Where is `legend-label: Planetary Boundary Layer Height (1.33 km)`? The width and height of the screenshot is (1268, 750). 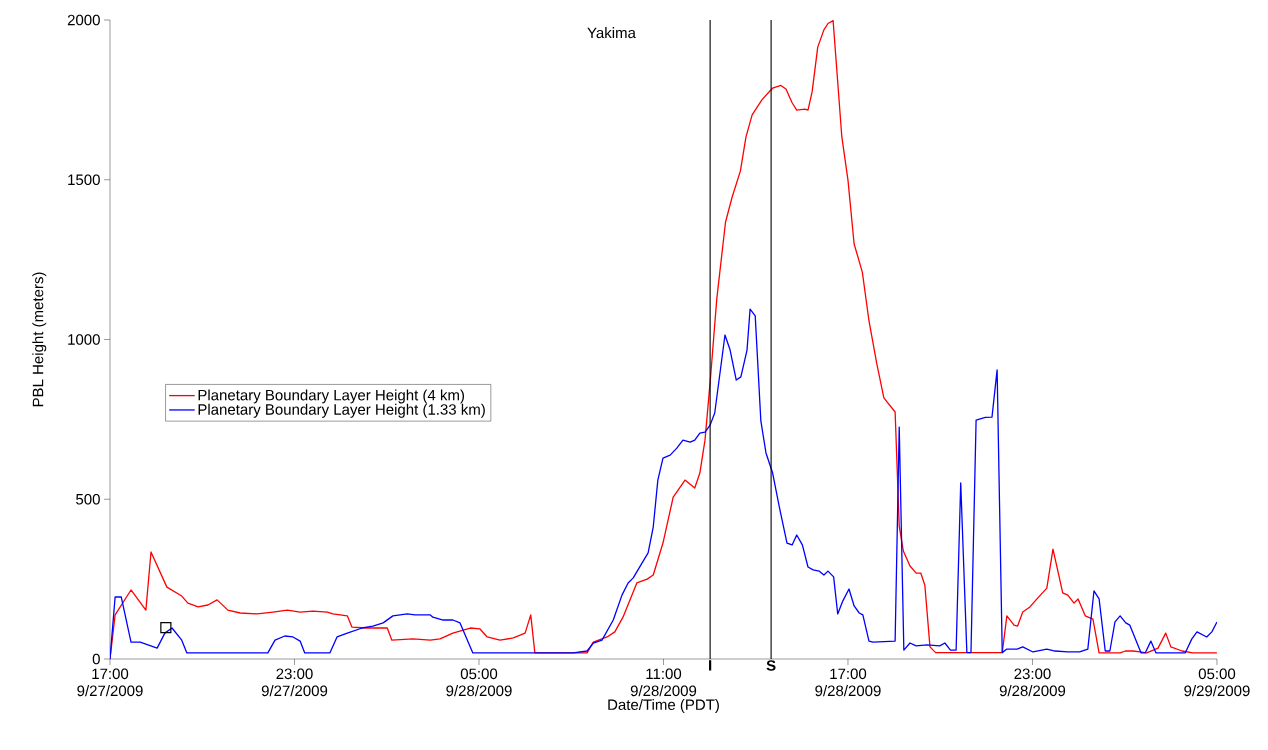
legend-label: Planetary Boundary Layer Height (1.33 km) is located at coordinates (341, 410).